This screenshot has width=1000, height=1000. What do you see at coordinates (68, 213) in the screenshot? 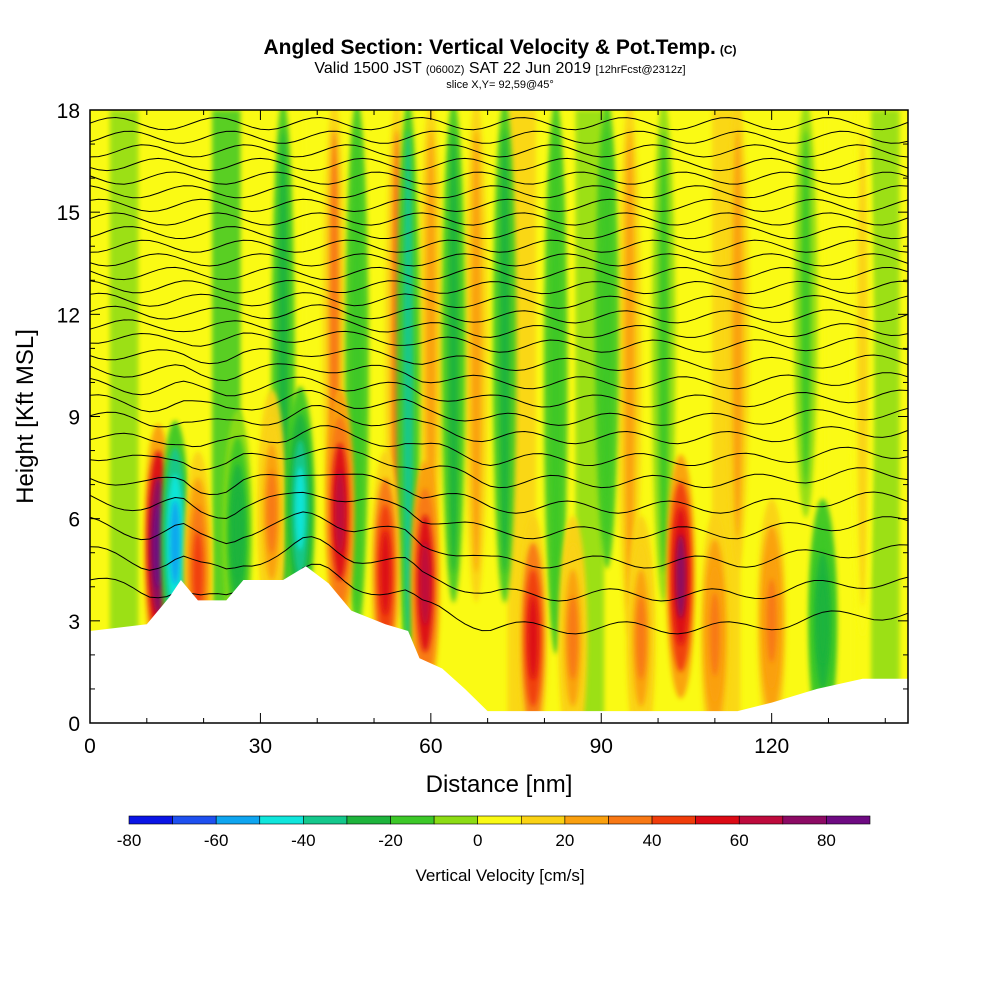
I see `y-tick-label: 15` at bounding box center [68, 213].